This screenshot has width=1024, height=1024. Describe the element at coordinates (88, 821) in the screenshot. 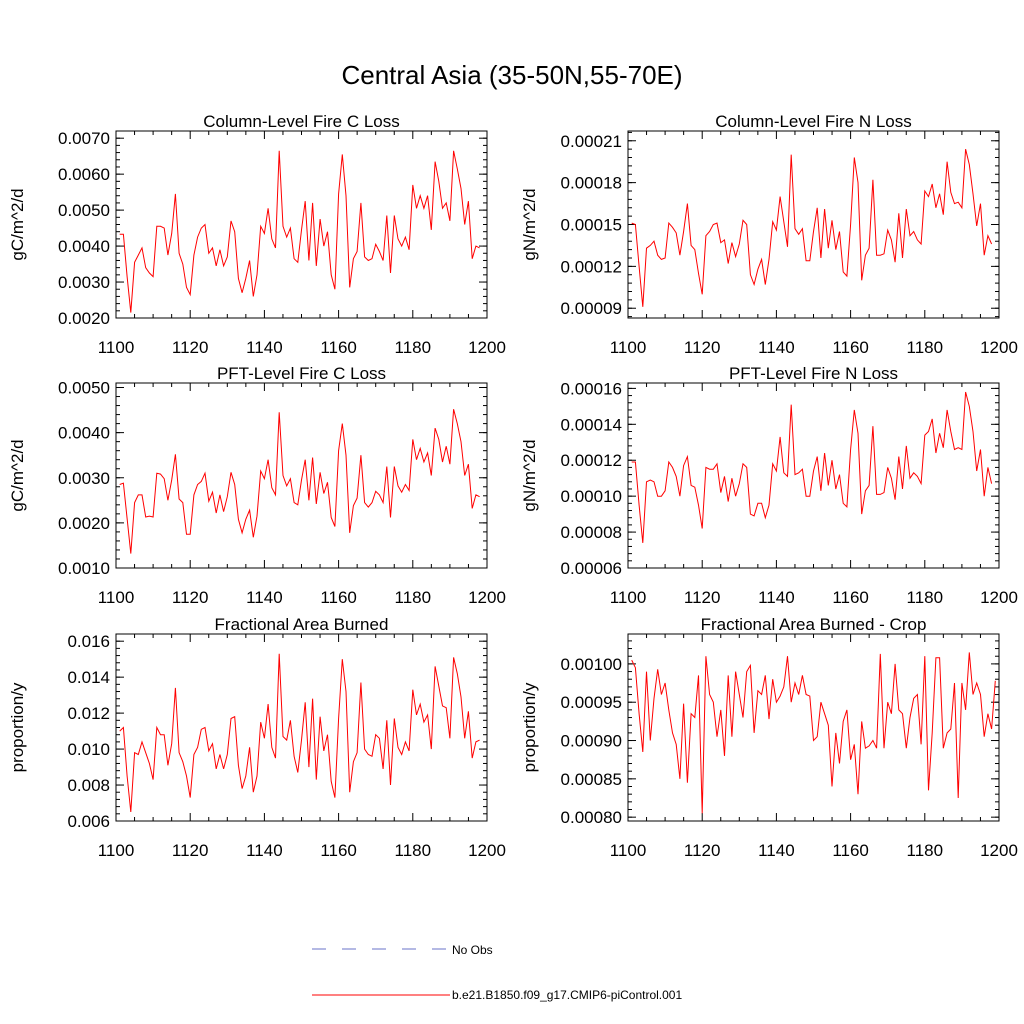

I see `y-tick-label: 0.006` at that location.